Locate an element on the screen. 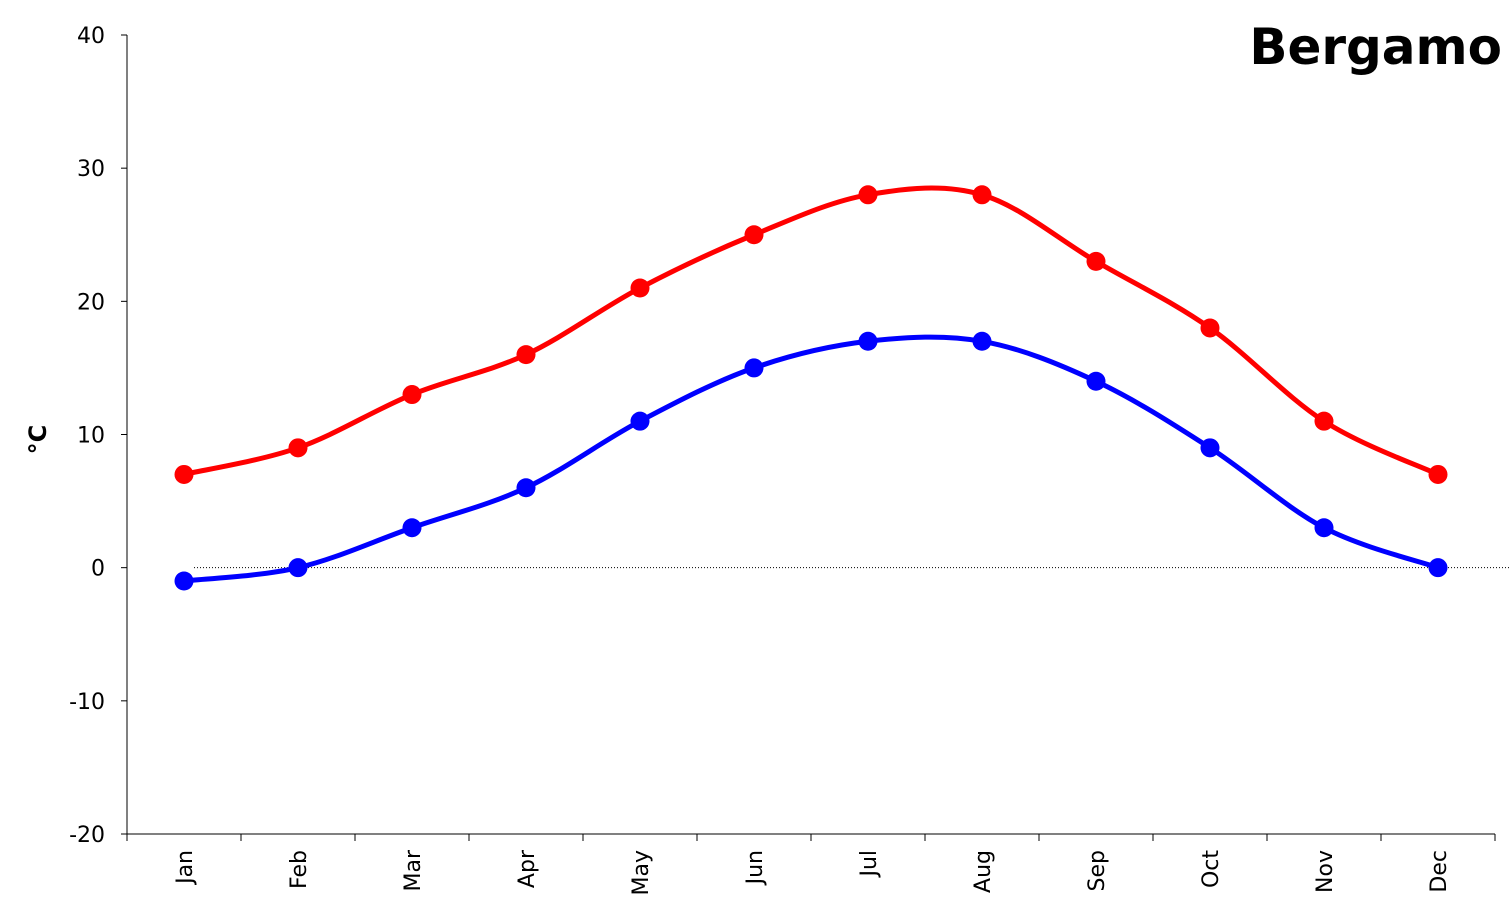  x-tick-label: Feb is located at coordinates (299, 869).